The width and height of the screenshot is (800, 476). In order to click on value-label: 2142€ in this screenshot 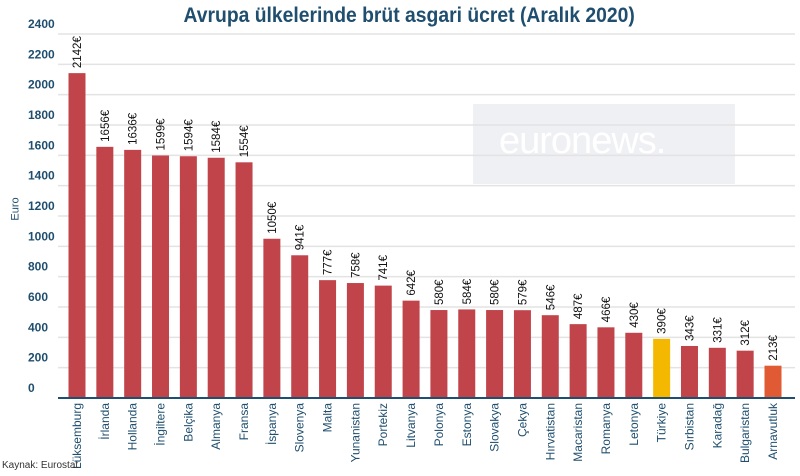, I will do `click(78, 52)`.